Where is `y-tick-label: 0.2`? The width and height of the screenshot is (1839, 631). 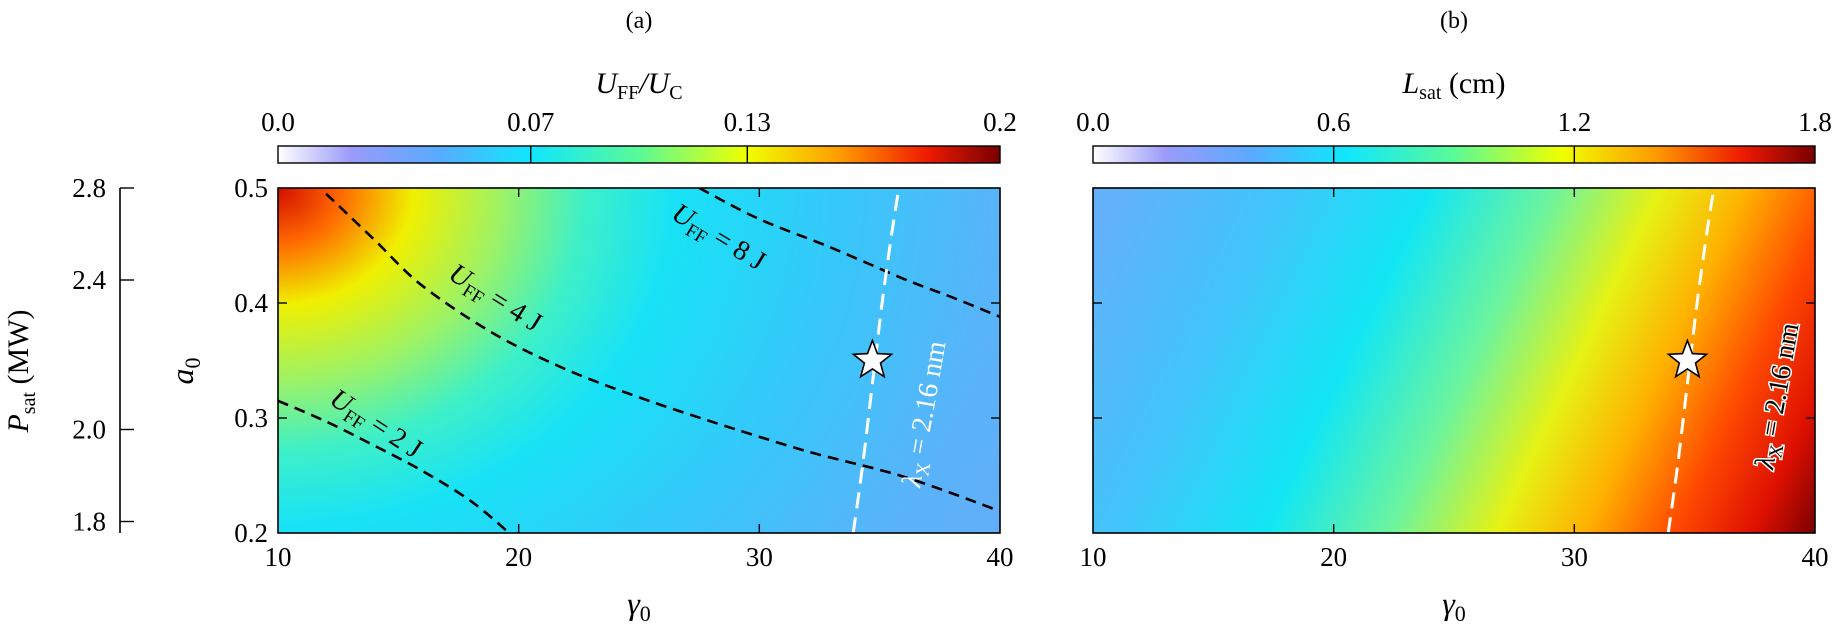 y-tick-label: 0.2 is located at coordinates (251, 533).